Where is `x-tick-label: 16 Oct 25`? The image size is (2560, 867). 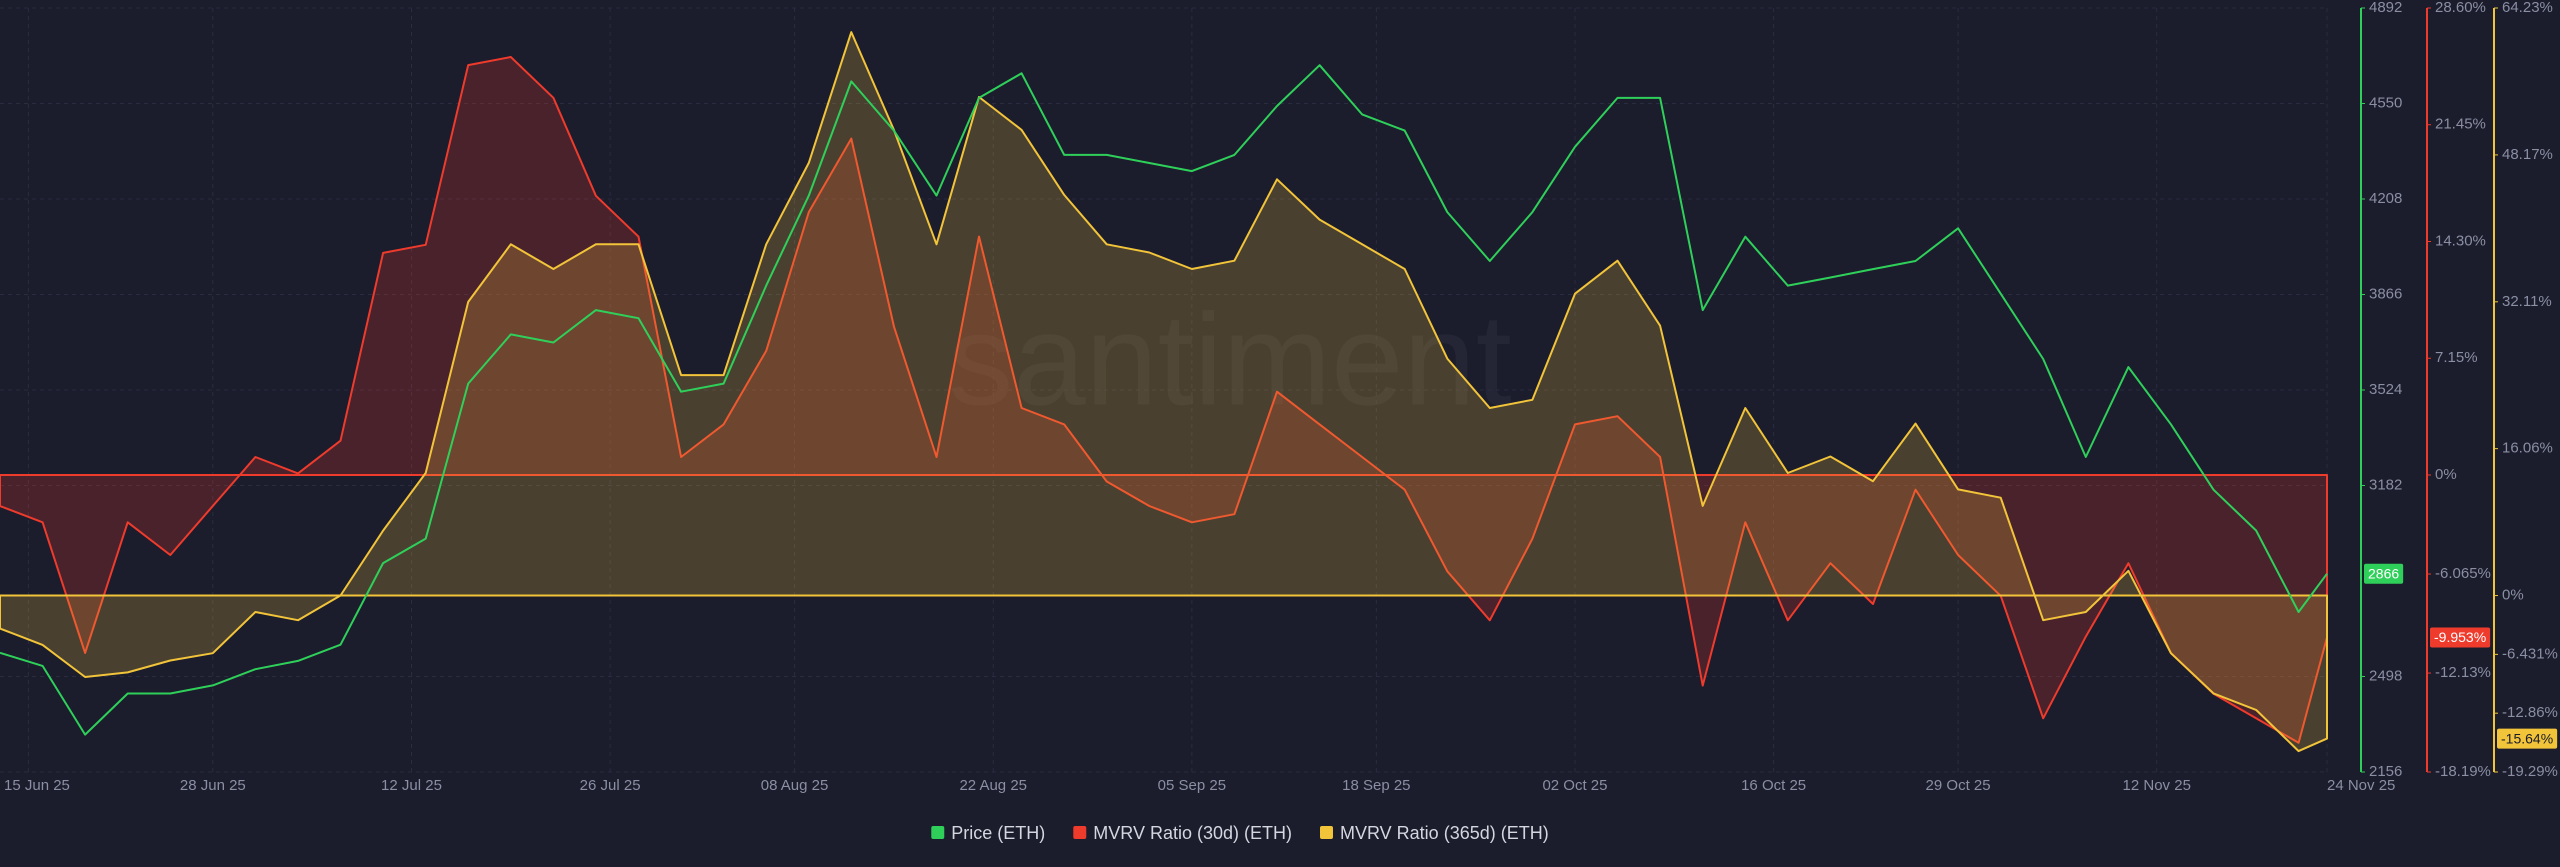
x-tick-label: 16 Oct 25 is located at coordinates (1773, 785).